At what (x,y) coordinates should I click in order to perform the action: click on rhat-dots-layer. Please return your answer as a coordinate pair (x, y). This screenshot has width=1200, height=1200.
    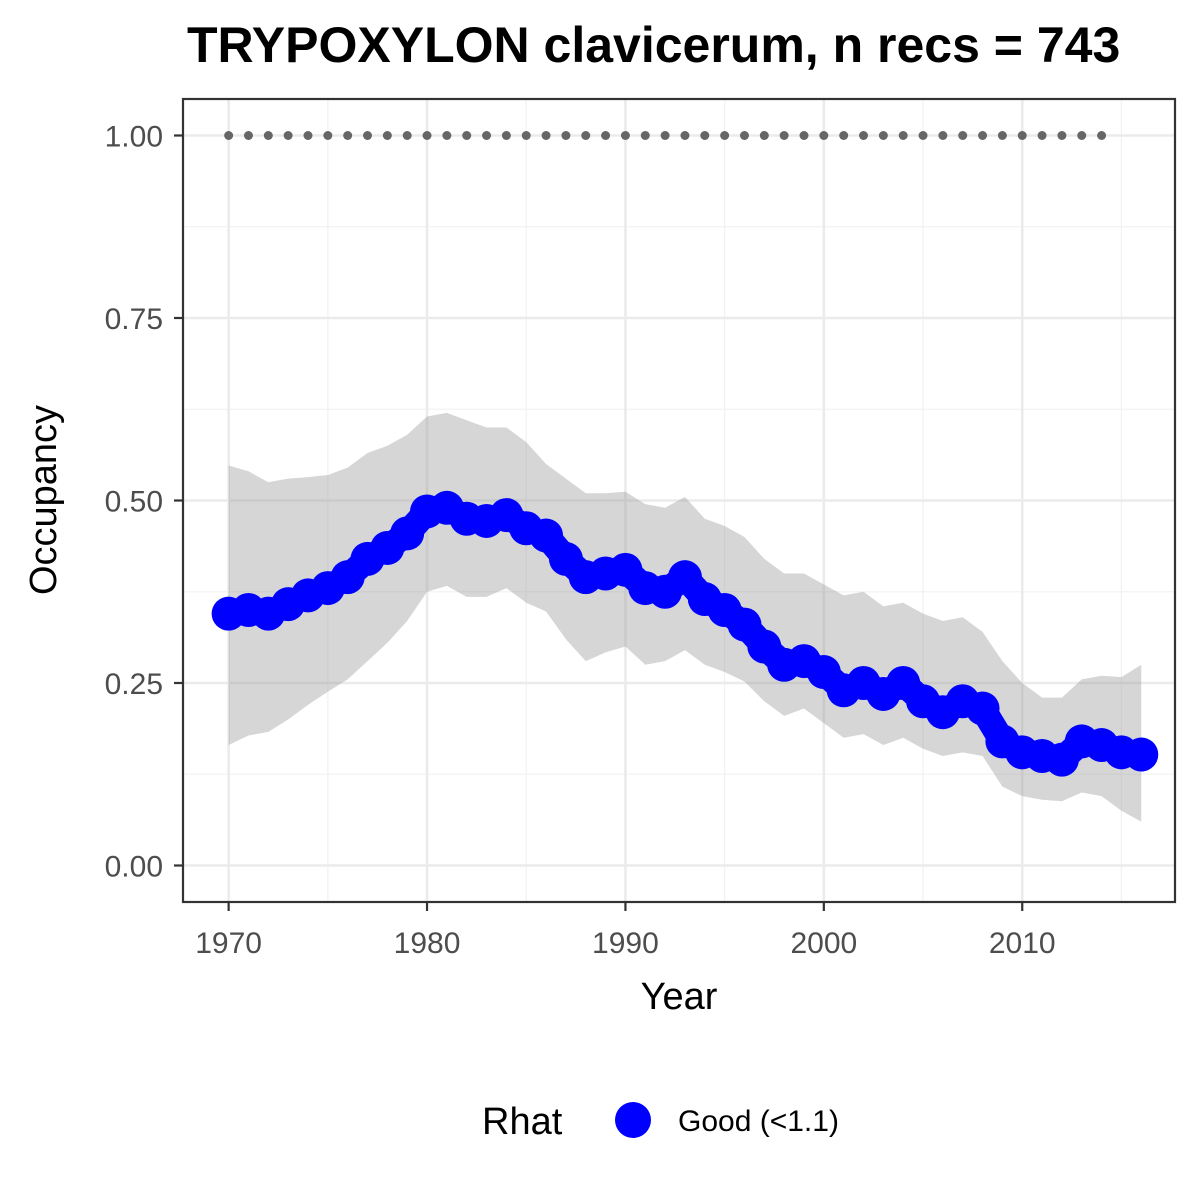
    Looking at the image, I should click on (665, 135).